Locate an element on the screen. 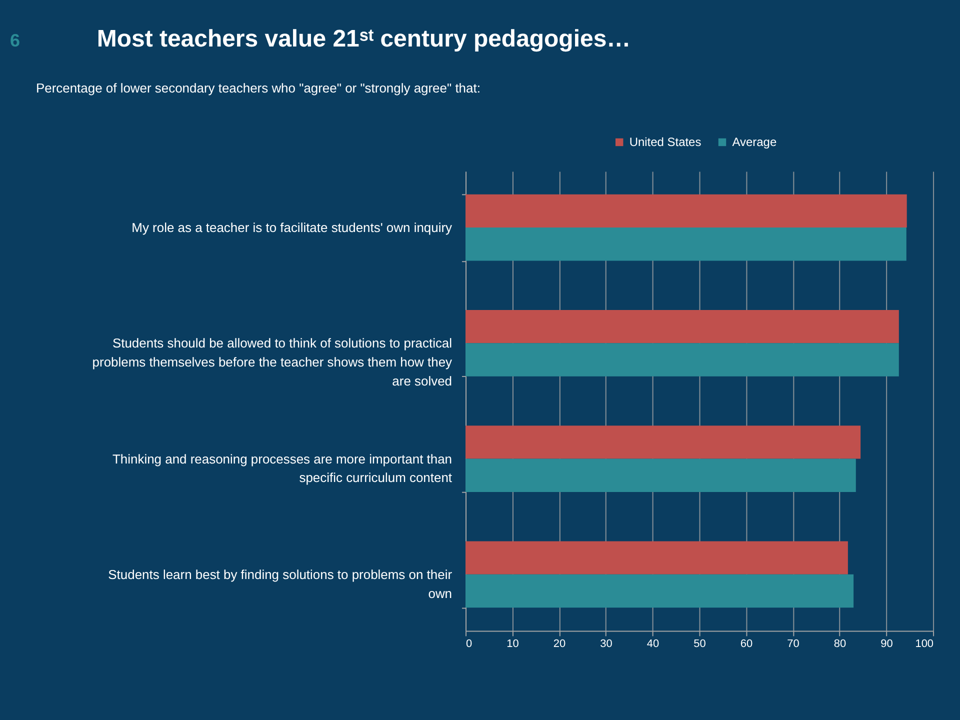  legend-label: United States is located at coordinates (665, 142).